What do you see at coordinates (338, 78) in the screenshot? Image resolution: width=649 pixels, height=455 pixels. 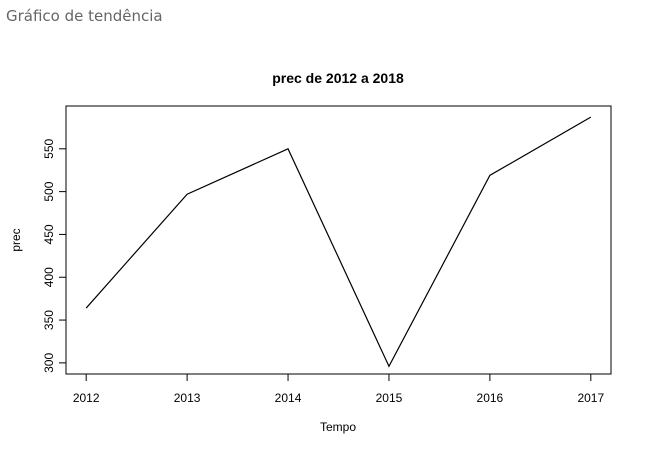 I see `chart-title: prec de 2012 a 2018` at bounding box center [338, 78].